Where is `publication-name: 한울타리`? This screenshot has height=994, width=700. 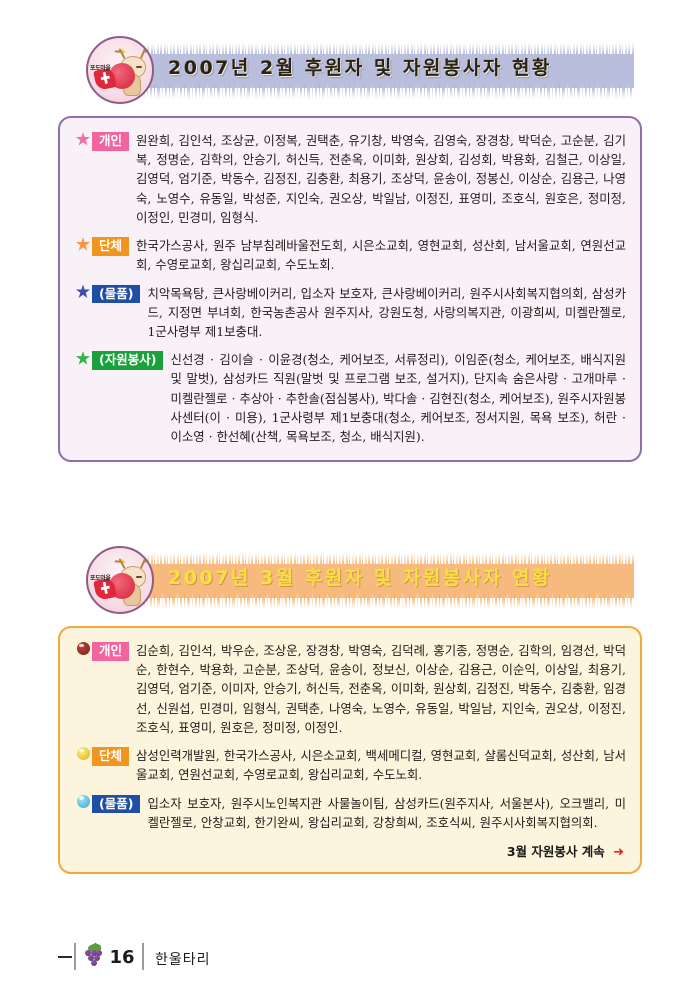 publication-name: 한울타리 is located at coordinates (183, 960).